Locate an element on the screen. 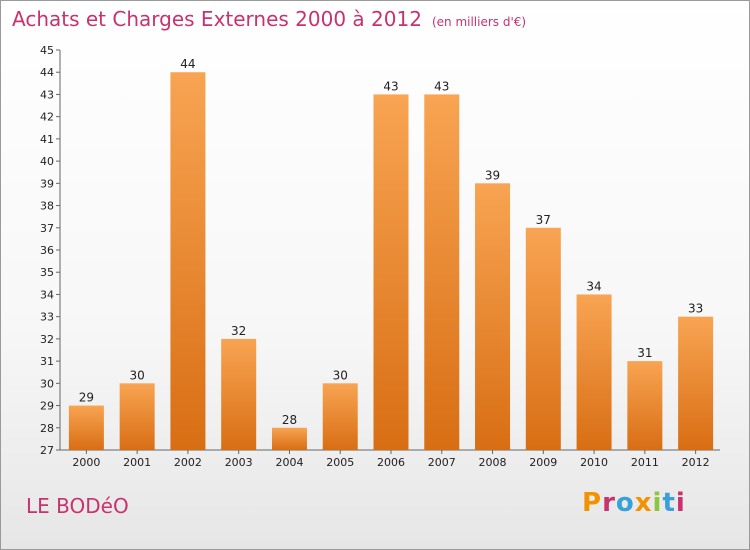 The image size is (750, 550). x-tick-label-2002: 2002 is located at coordinates (188, 462).